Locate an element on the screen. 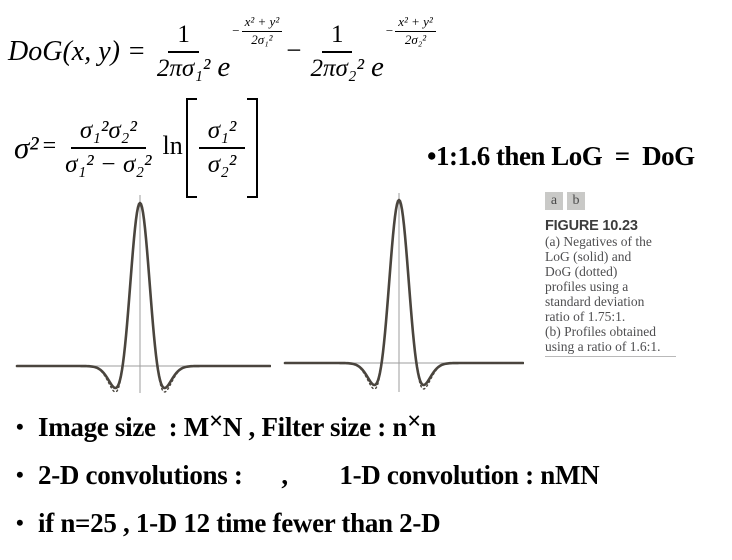 The width and height of the screenshot is (732, 560). plot-a-log-dog-1.75 is located at coordinates (143, 294).